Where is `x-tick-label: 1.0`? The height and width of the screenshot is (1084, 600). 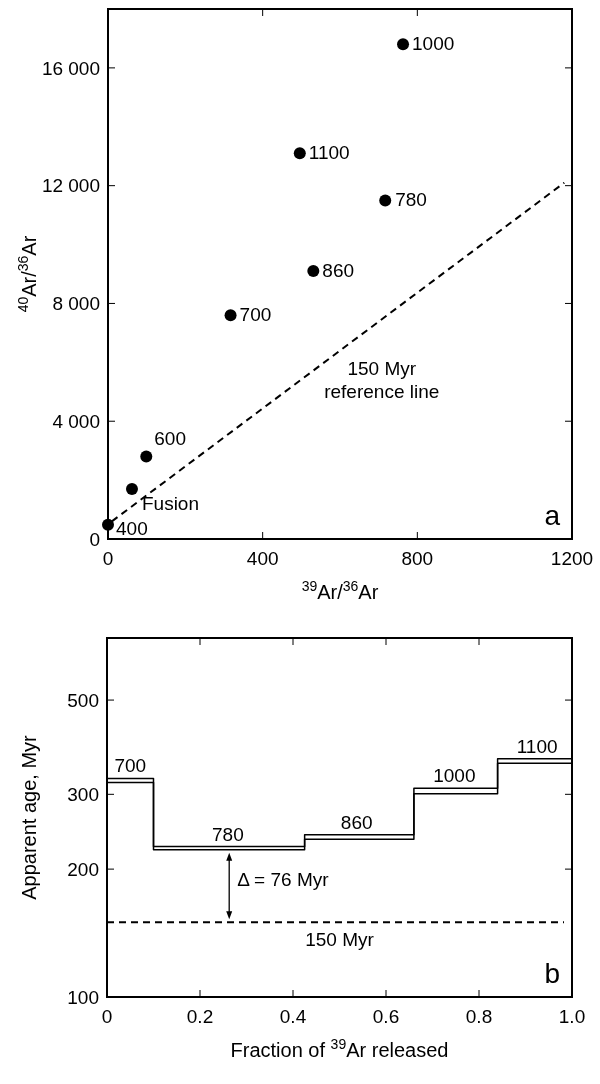
x-tick-label: 1.0 is located at coordinates (572, 1016).